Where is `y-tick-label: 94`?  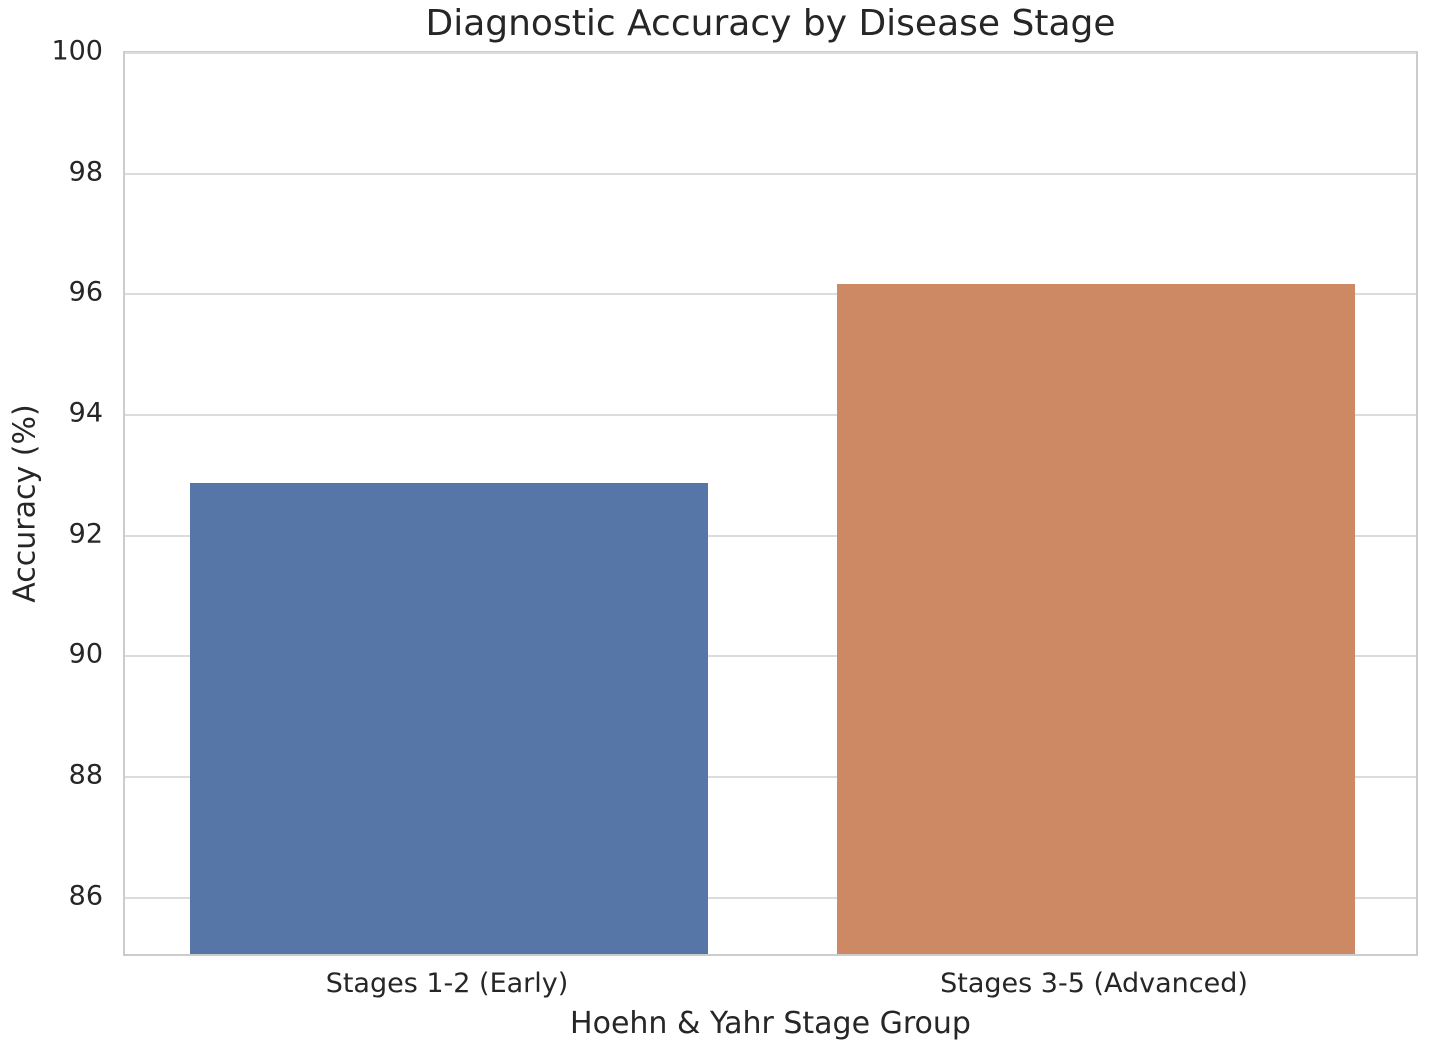 y-tick-label: 94 is located at coordinates (85, 413).